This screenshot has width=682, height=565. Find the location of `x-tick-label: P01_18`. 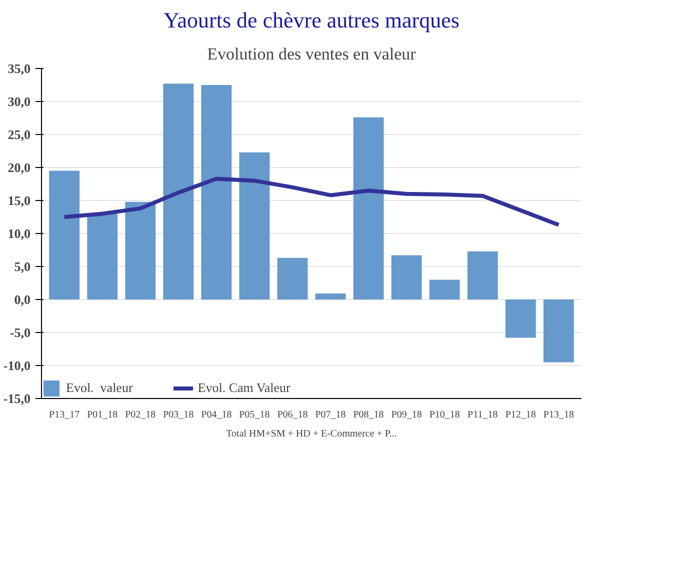

x-tick-label: P01_18 is located at coordinates (102, 415).